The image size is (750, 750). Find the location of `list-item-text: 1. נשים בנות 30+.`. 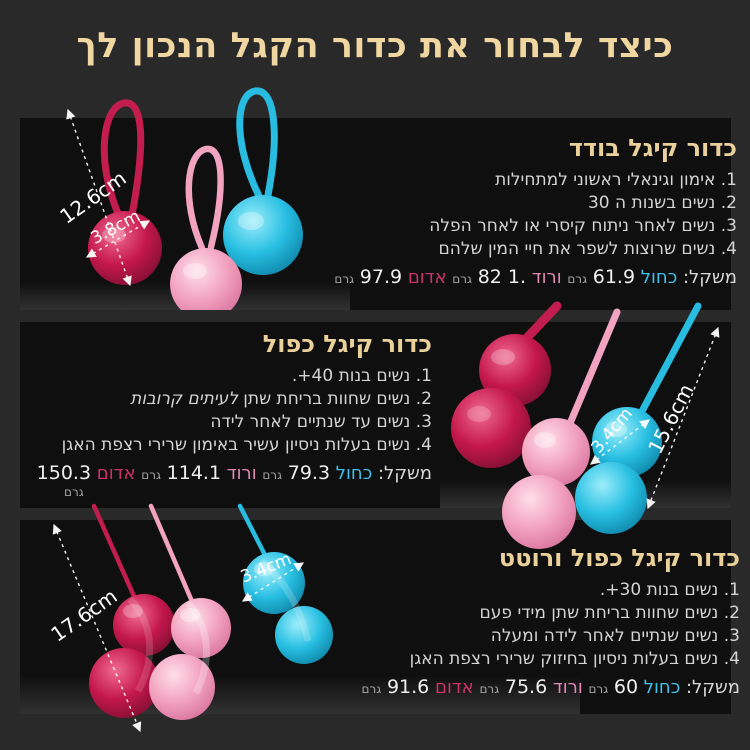

list-item-text: 1. נשים בנות 30+. is located at coordinates (669, 590).